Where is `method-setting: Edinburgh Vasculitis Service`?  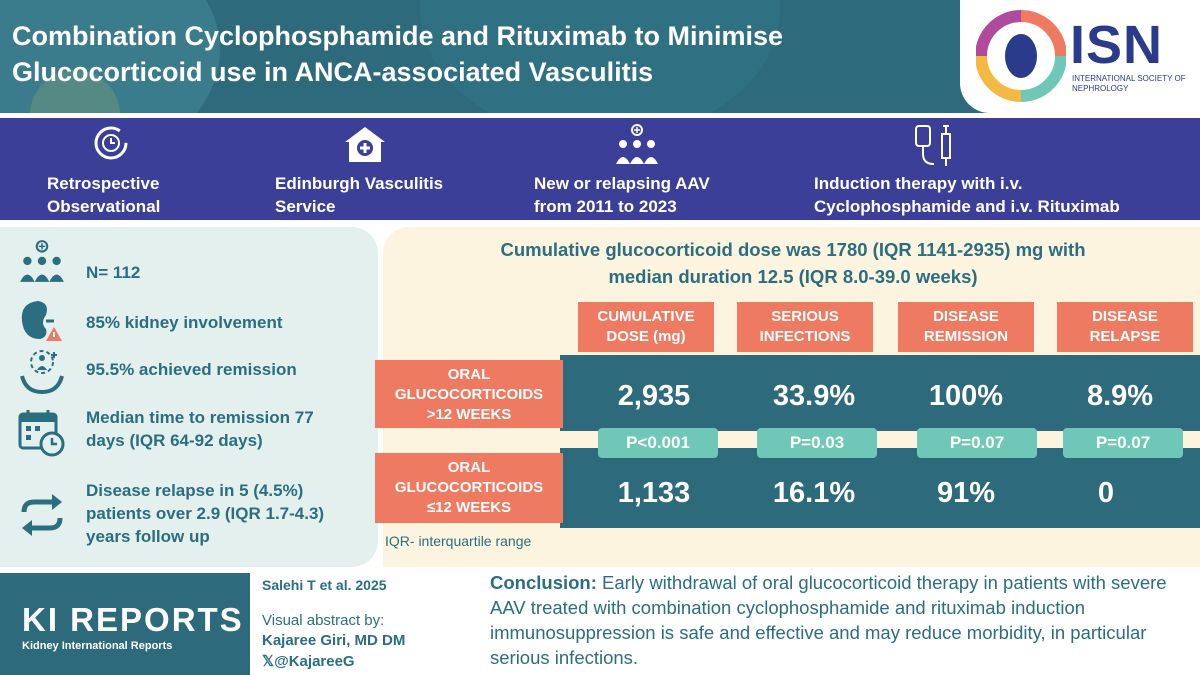 method-setting: Edinburgh Vasculitis Service is located at coordinates (359, 195).